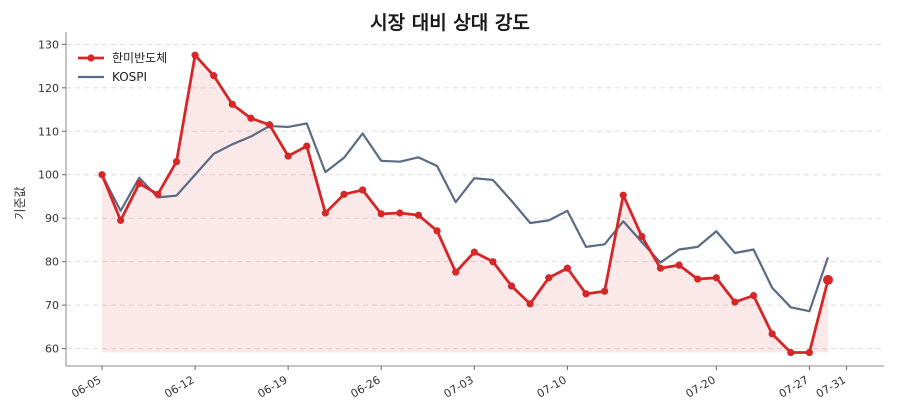 The width and height of the screenshot is (900, 420). What do you see at coordinates (48, 175) in the screenshot?
I see `y-tick-label: 100` at bounding box center [48, 175].